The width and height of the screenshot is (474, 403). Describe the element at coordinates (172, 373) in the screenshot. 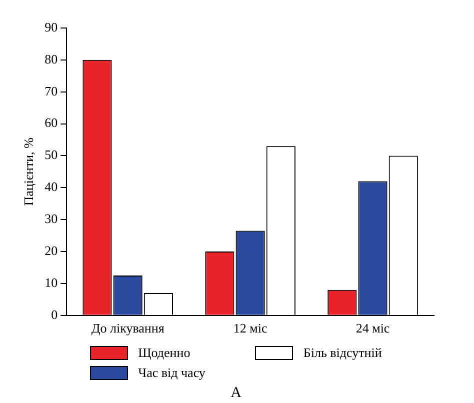

I see `legend-label: Час від часу` at that location.